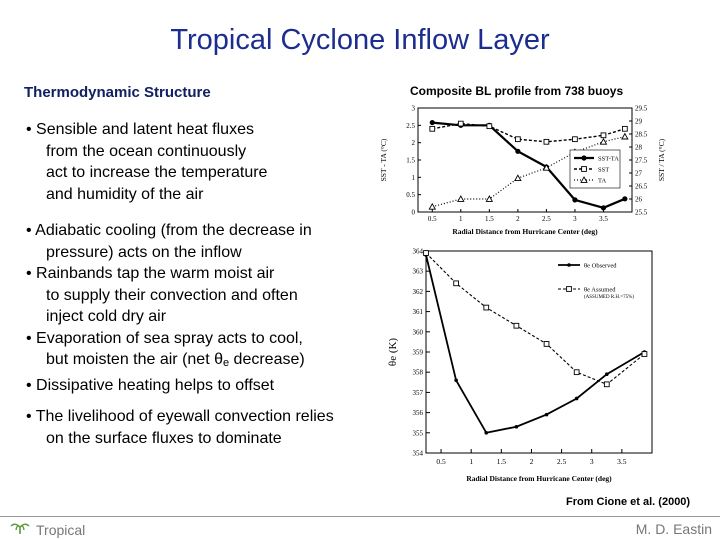  What do you see at coordinates (622, 461) in the screenshot?
I see `x-tick-label: 3.5` at bounding box center [622, 461].